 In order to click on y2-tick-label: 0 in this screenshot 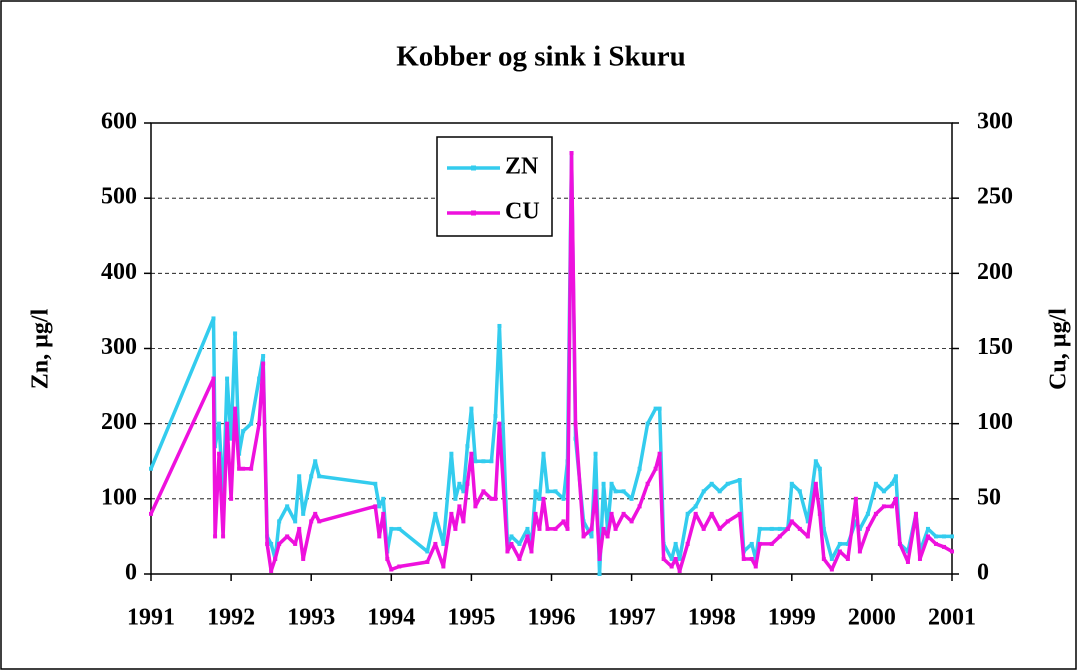, I will do `click(983, 573)`.